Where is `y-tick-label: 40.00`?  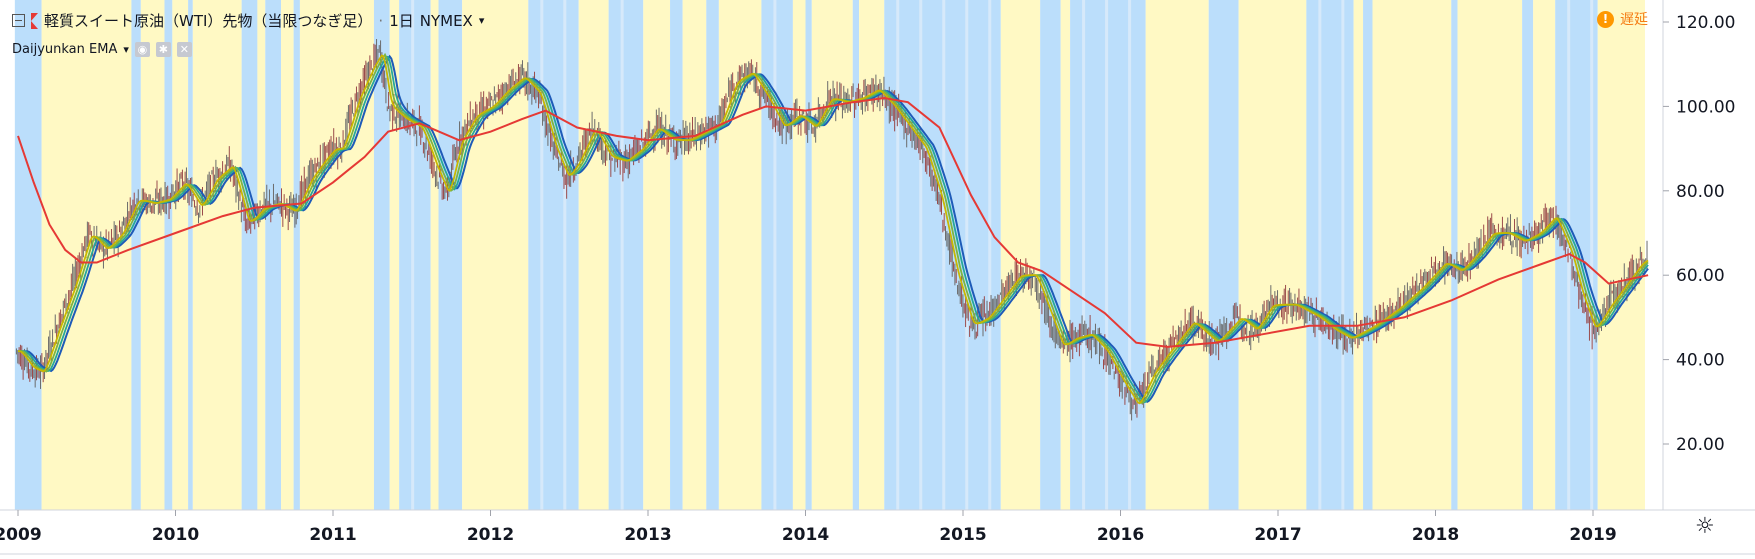
y-tick-label: 40.00 is located at coordinates (1700, 361).